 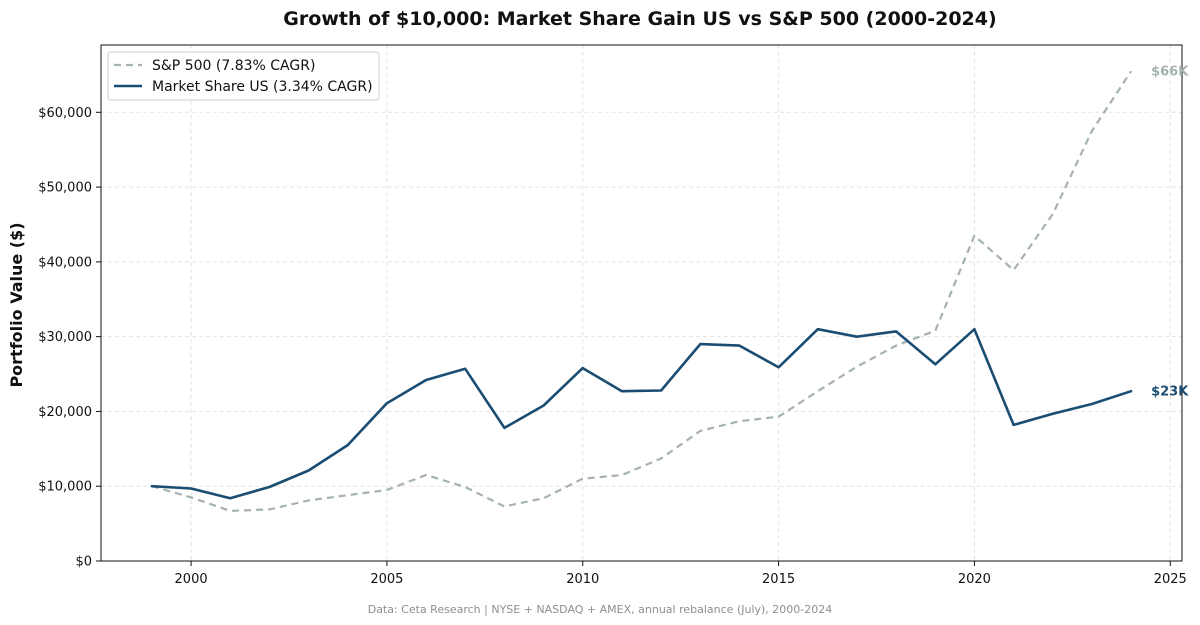 I want to click on end-label-market-share-us: $23K, so click(x=1170, y=392).